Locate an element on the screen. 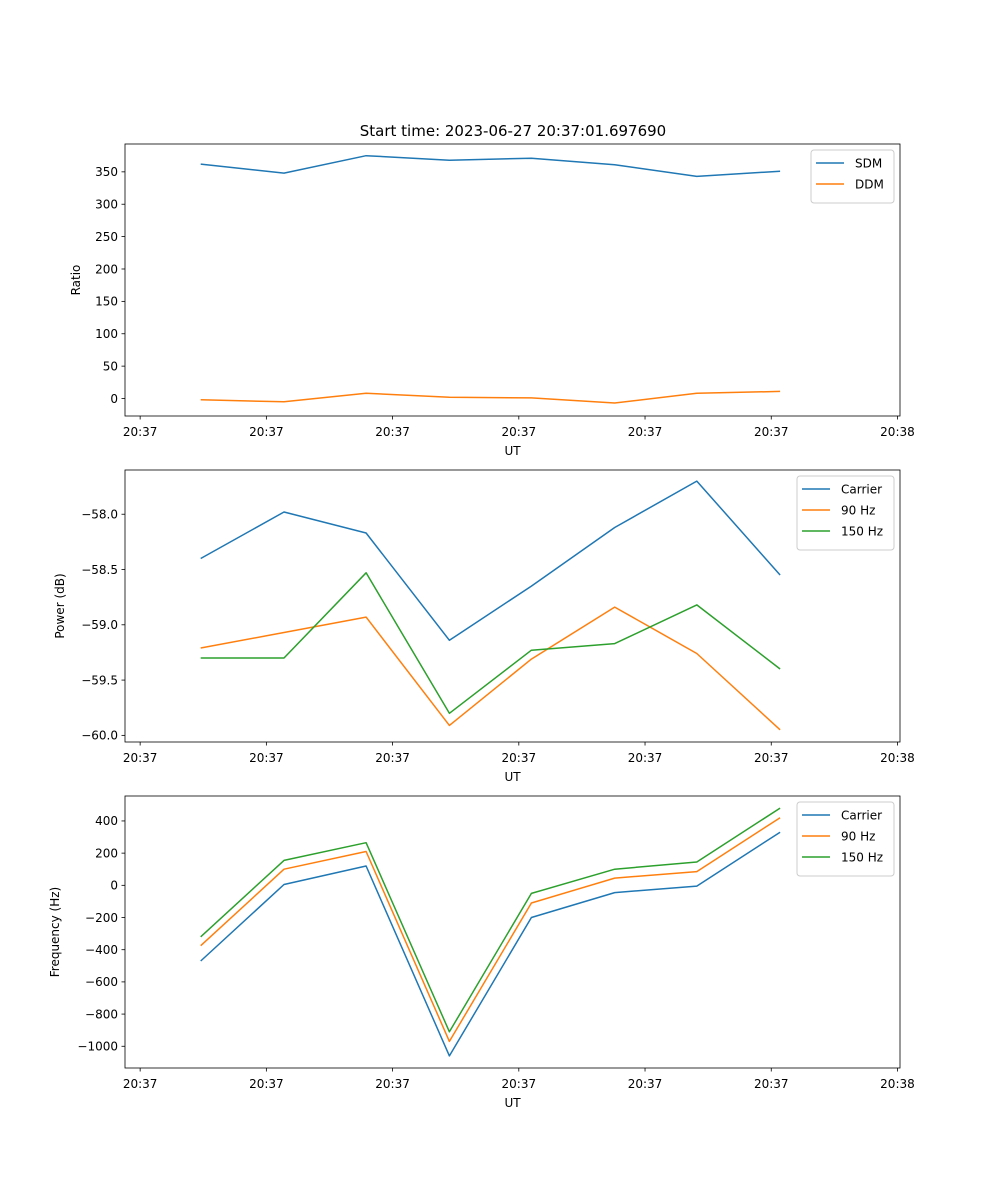 The width and height of the screenshot is (1000, 1200). y-tick-label: 150 is located at coordinates (106, 302).